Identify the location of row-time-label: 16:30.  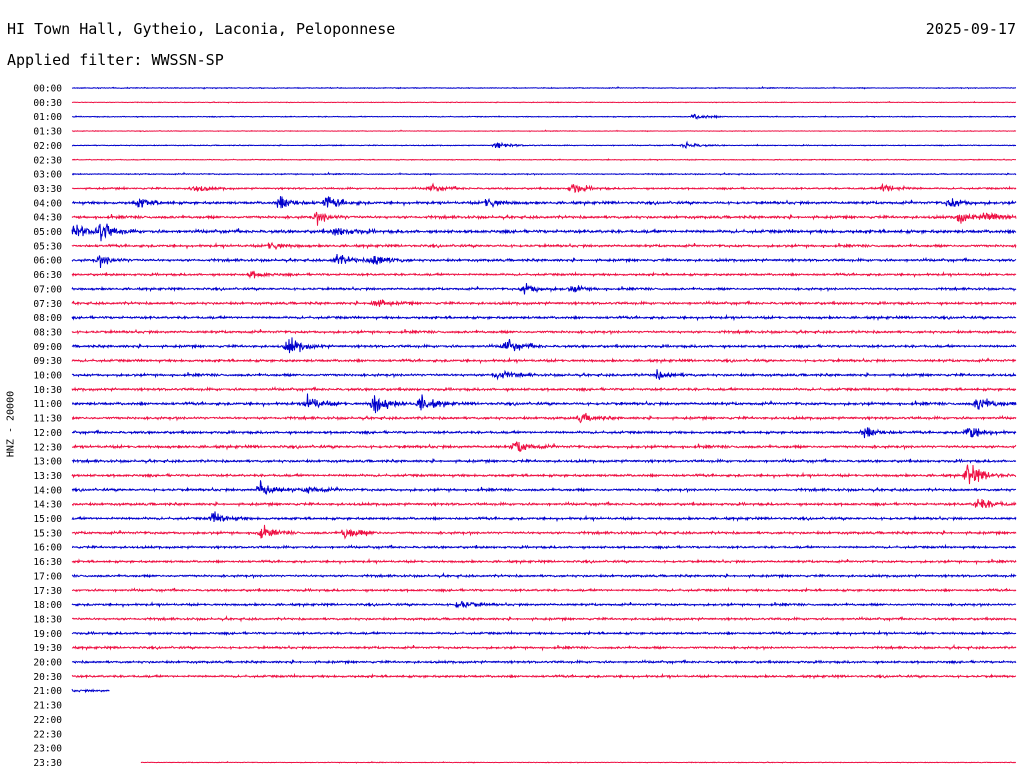
(47, 562).